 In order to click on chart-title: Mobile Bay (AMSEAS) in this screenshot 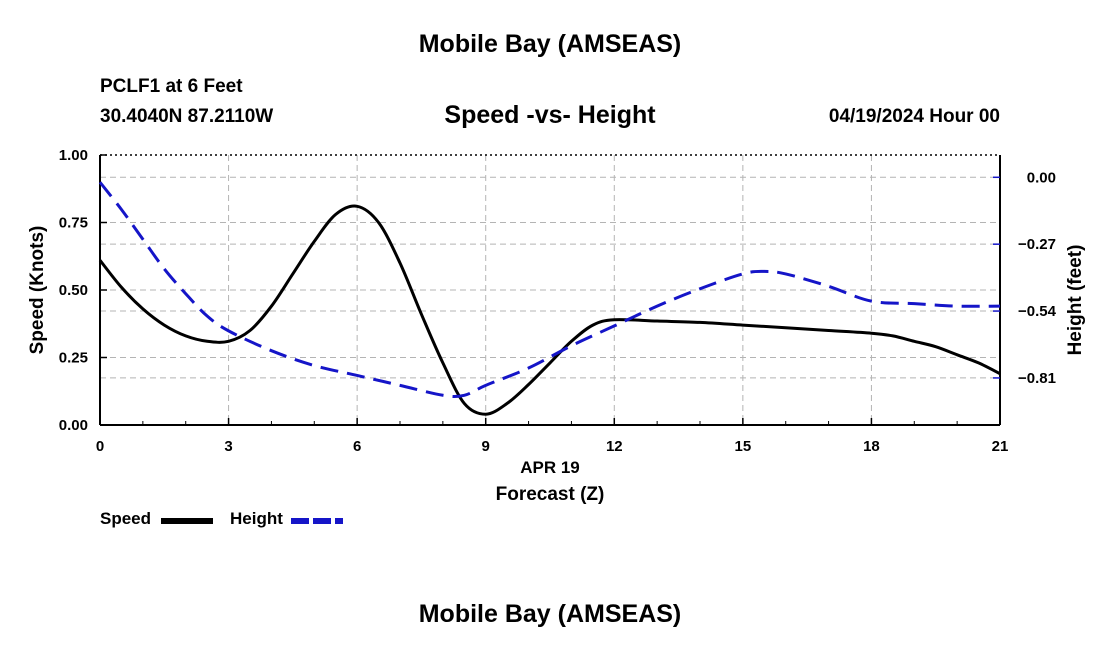, I will do `click(550, 44)`.